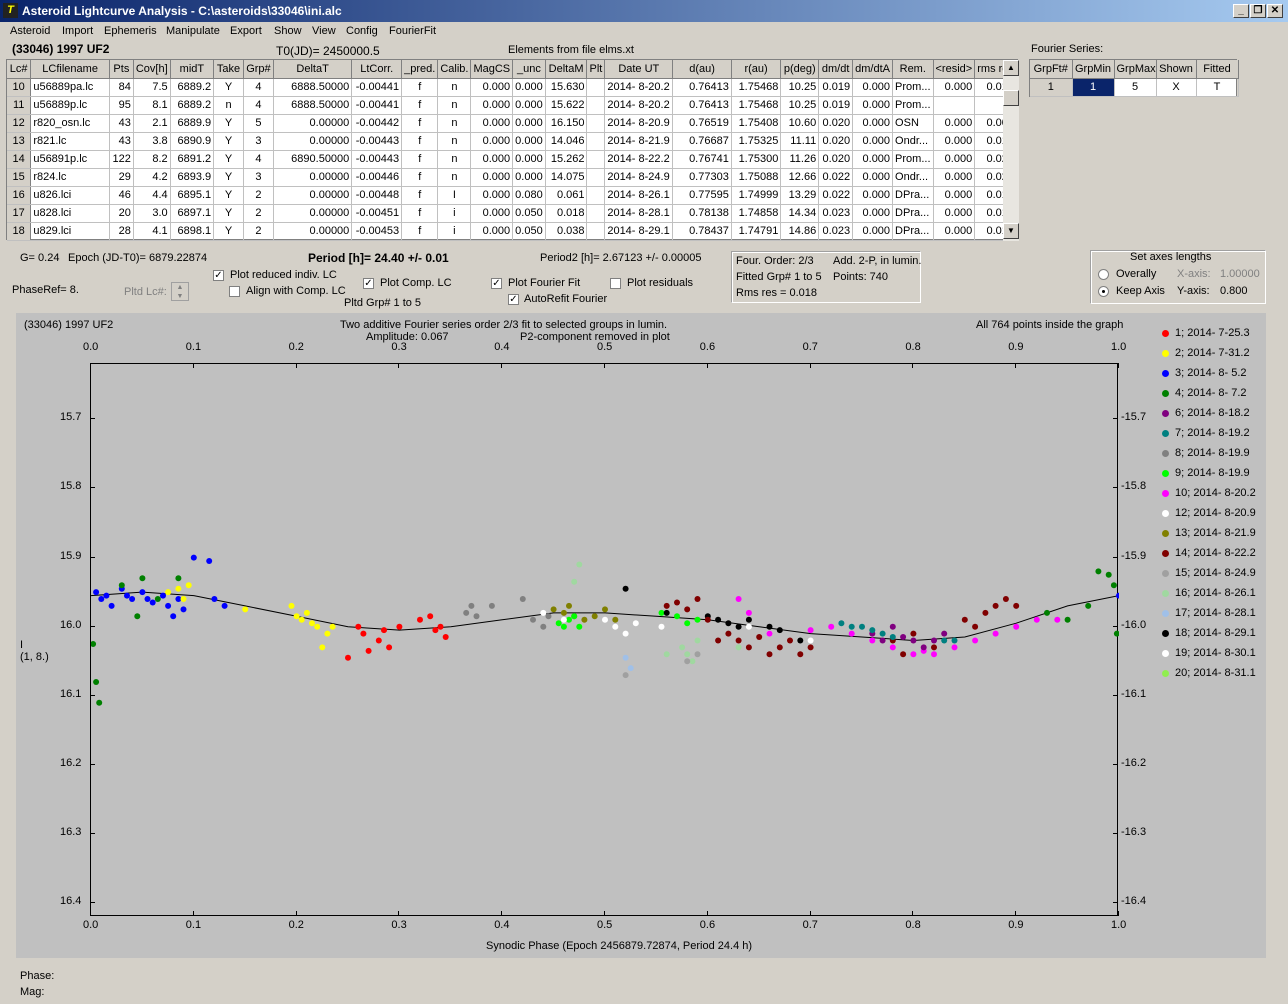 The image size is (1288, 1004). I want to click on table-cell: 0.78138, so click(702, 213).